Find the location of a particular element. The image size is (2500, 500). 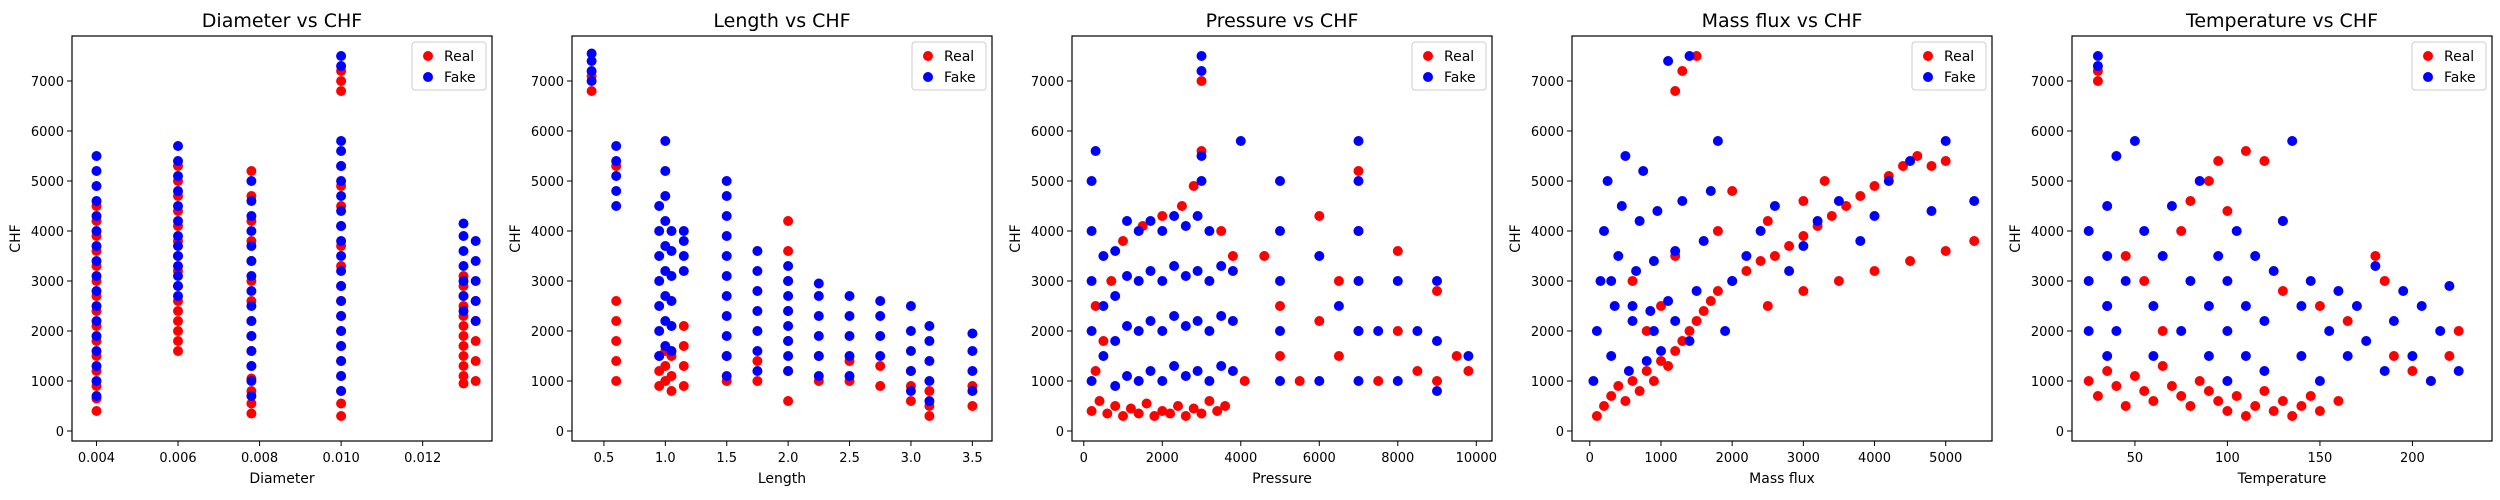

y-tick-label: 0 is located at coordinates (60, 432).